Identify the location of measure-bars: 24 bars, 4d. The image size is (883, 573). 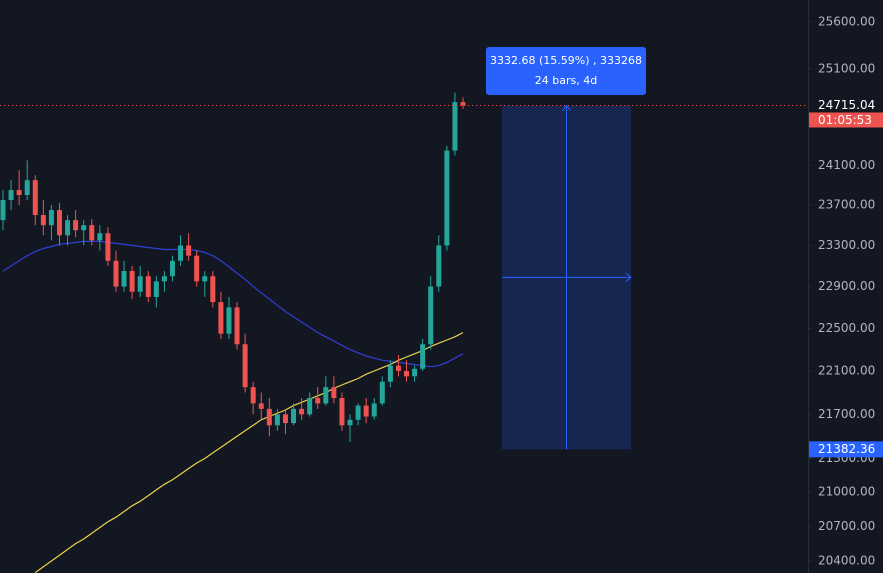
(566, 80).